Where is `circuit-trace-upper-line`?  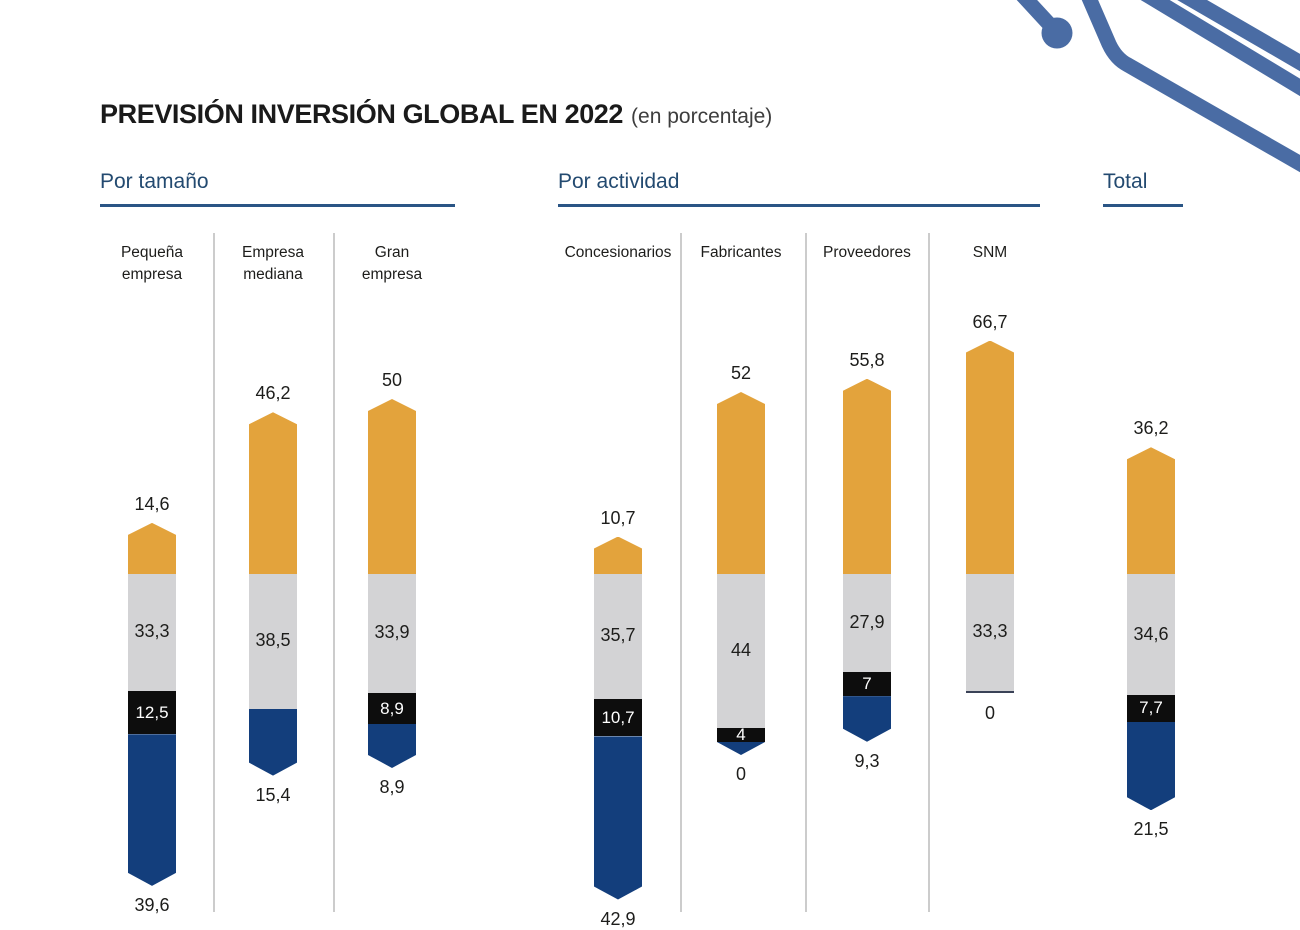
circuit-trace-upper-line is located at coordinates (1220, 48).